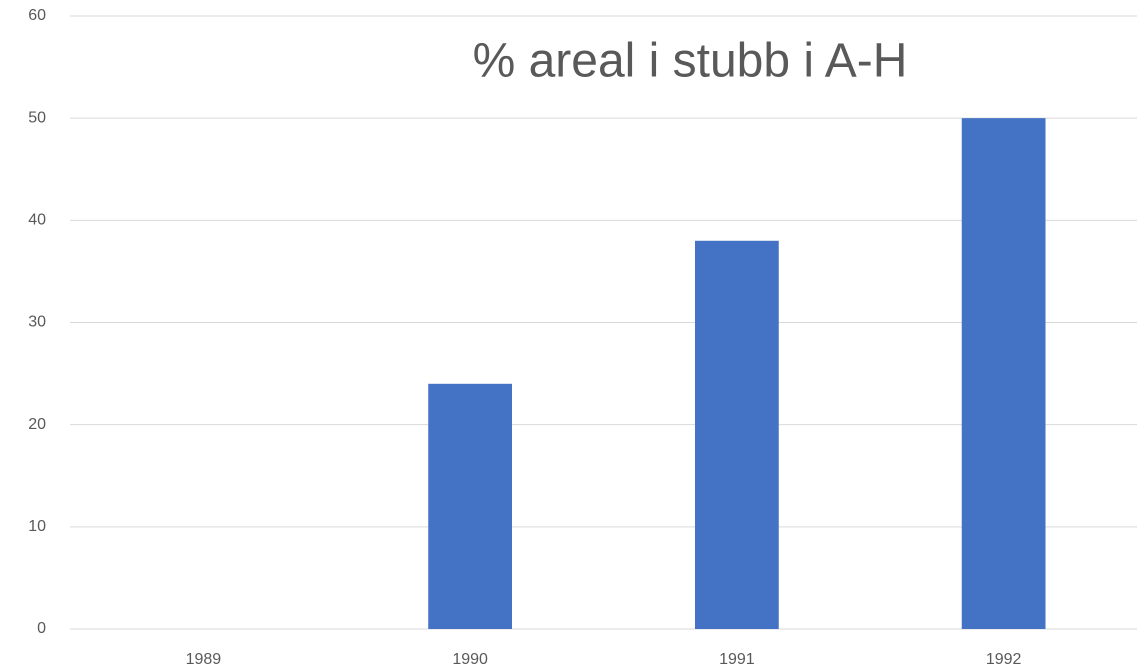 This screenshot has height=672, width=1145. What do you see at coordinates (1004, 659) in the screenshot?
I see `x-tick-label: 1992` at bounding box center [1004, 659].